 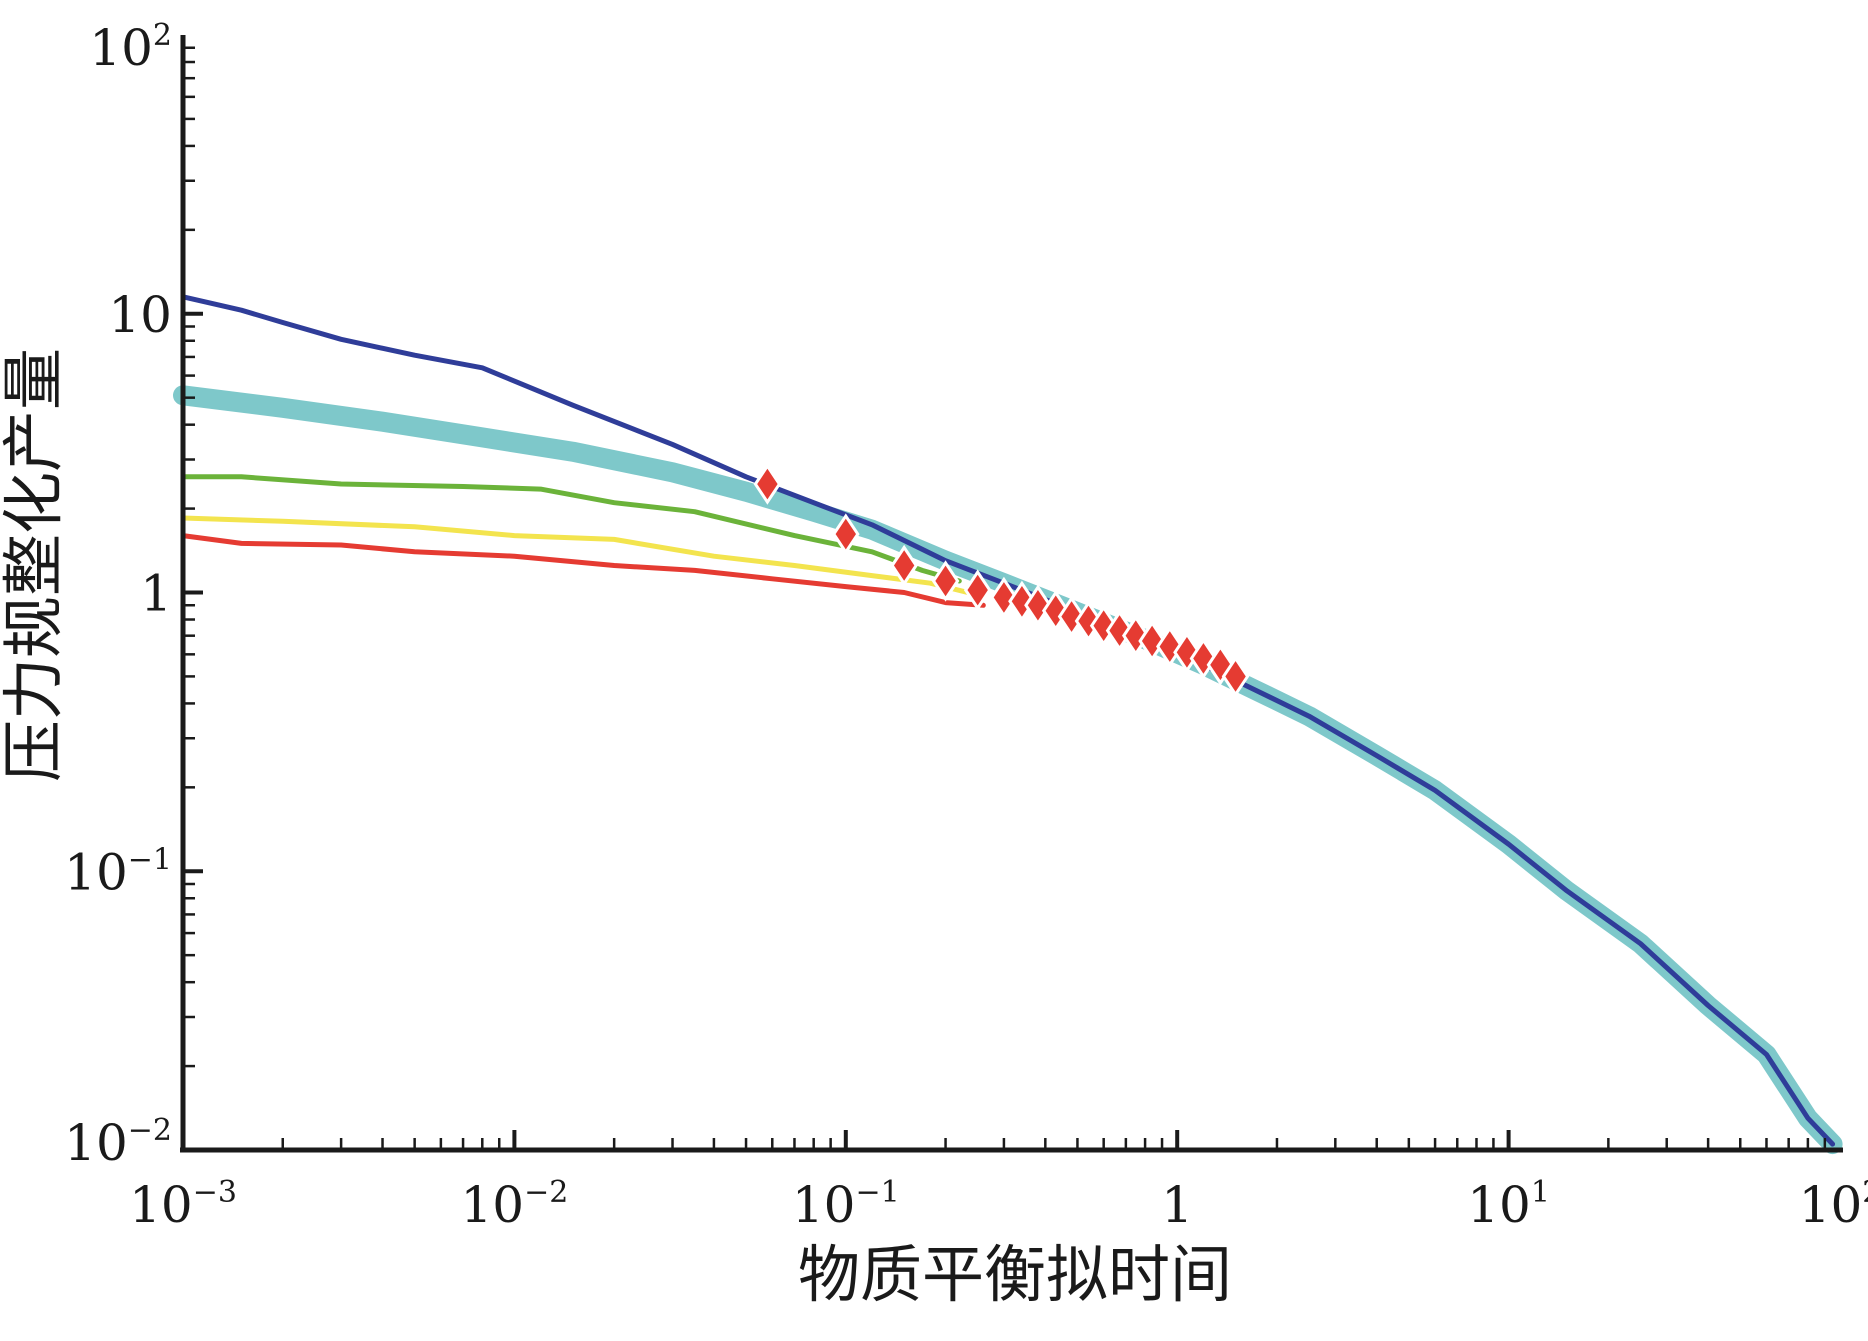 I want to click on y-tick-label: 10², so click(x=130, y=47).